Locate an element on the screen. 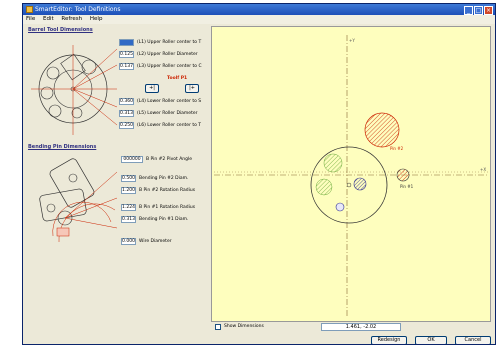 The width and height of the screenshot is (501, 348). barrel-section-title: Barrel Tool Dimensions is located at coordinates (60, 30).